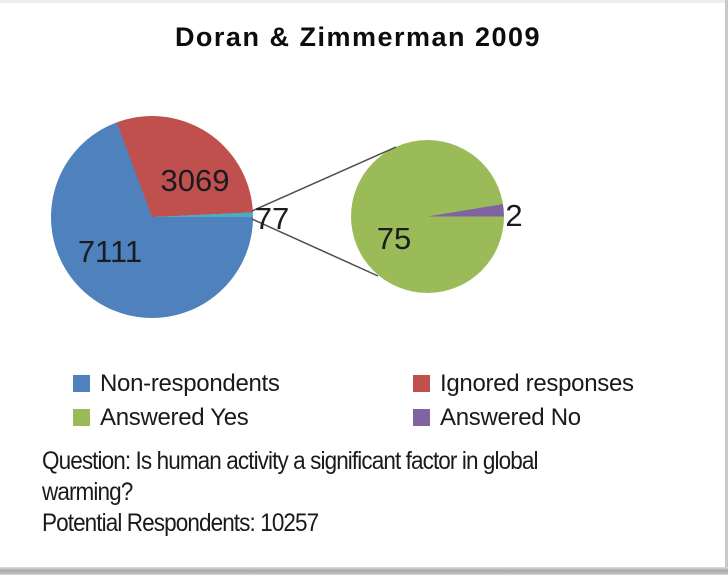 The image size is (728, 577). I want to click on top-border, so click(364, 1).